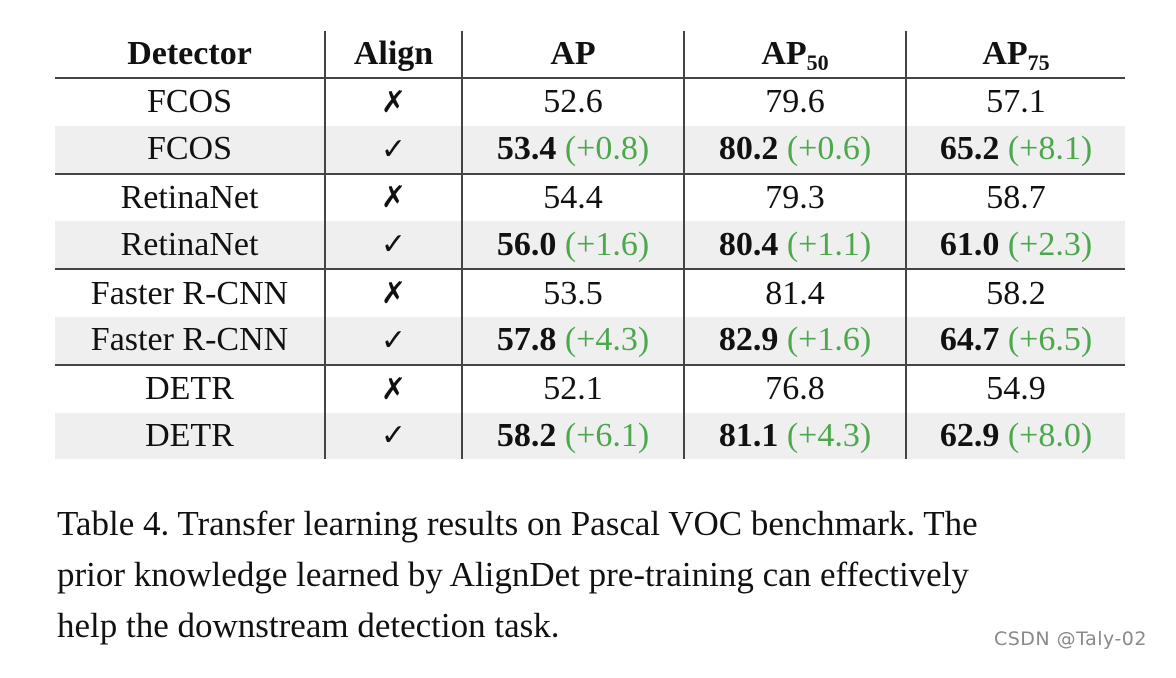  I want to click on table-row: FCOS ✓ 53.4 (+0.8) 80.2 (+0.6) 65.2 (+8.1), so click(590, 150).